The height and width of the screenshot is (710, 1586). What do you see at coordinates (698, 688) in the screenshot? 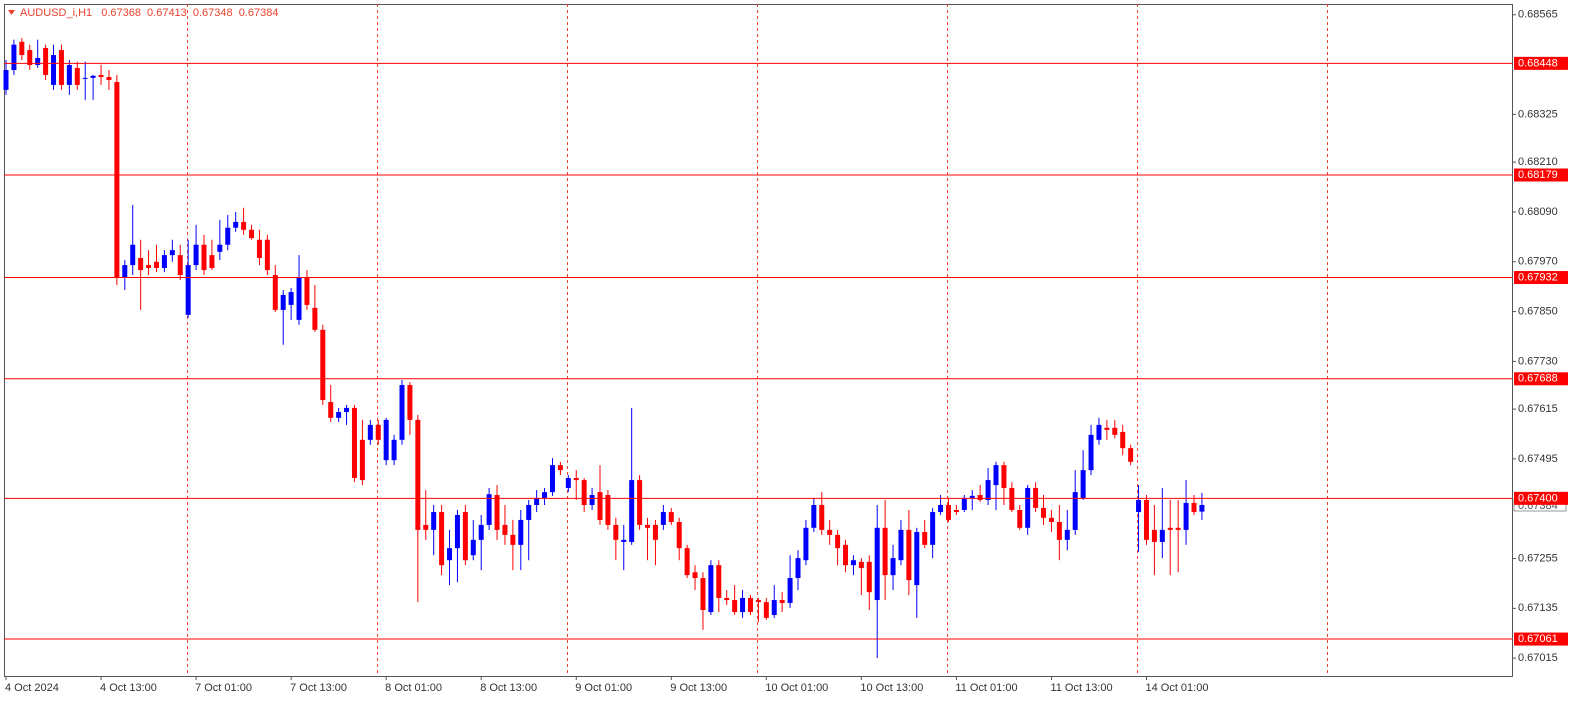
I see `x-tick-label: 9 Oct 13:00` at bounding box center [698, 688].